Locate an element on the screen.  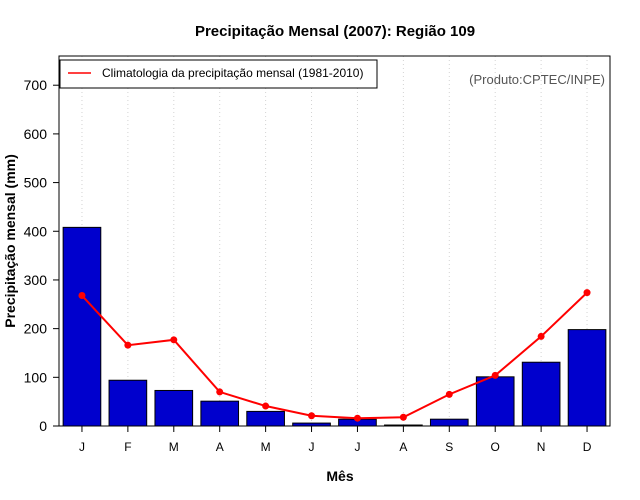
y-tick-label: 500 is located at coordinates (36, 183).